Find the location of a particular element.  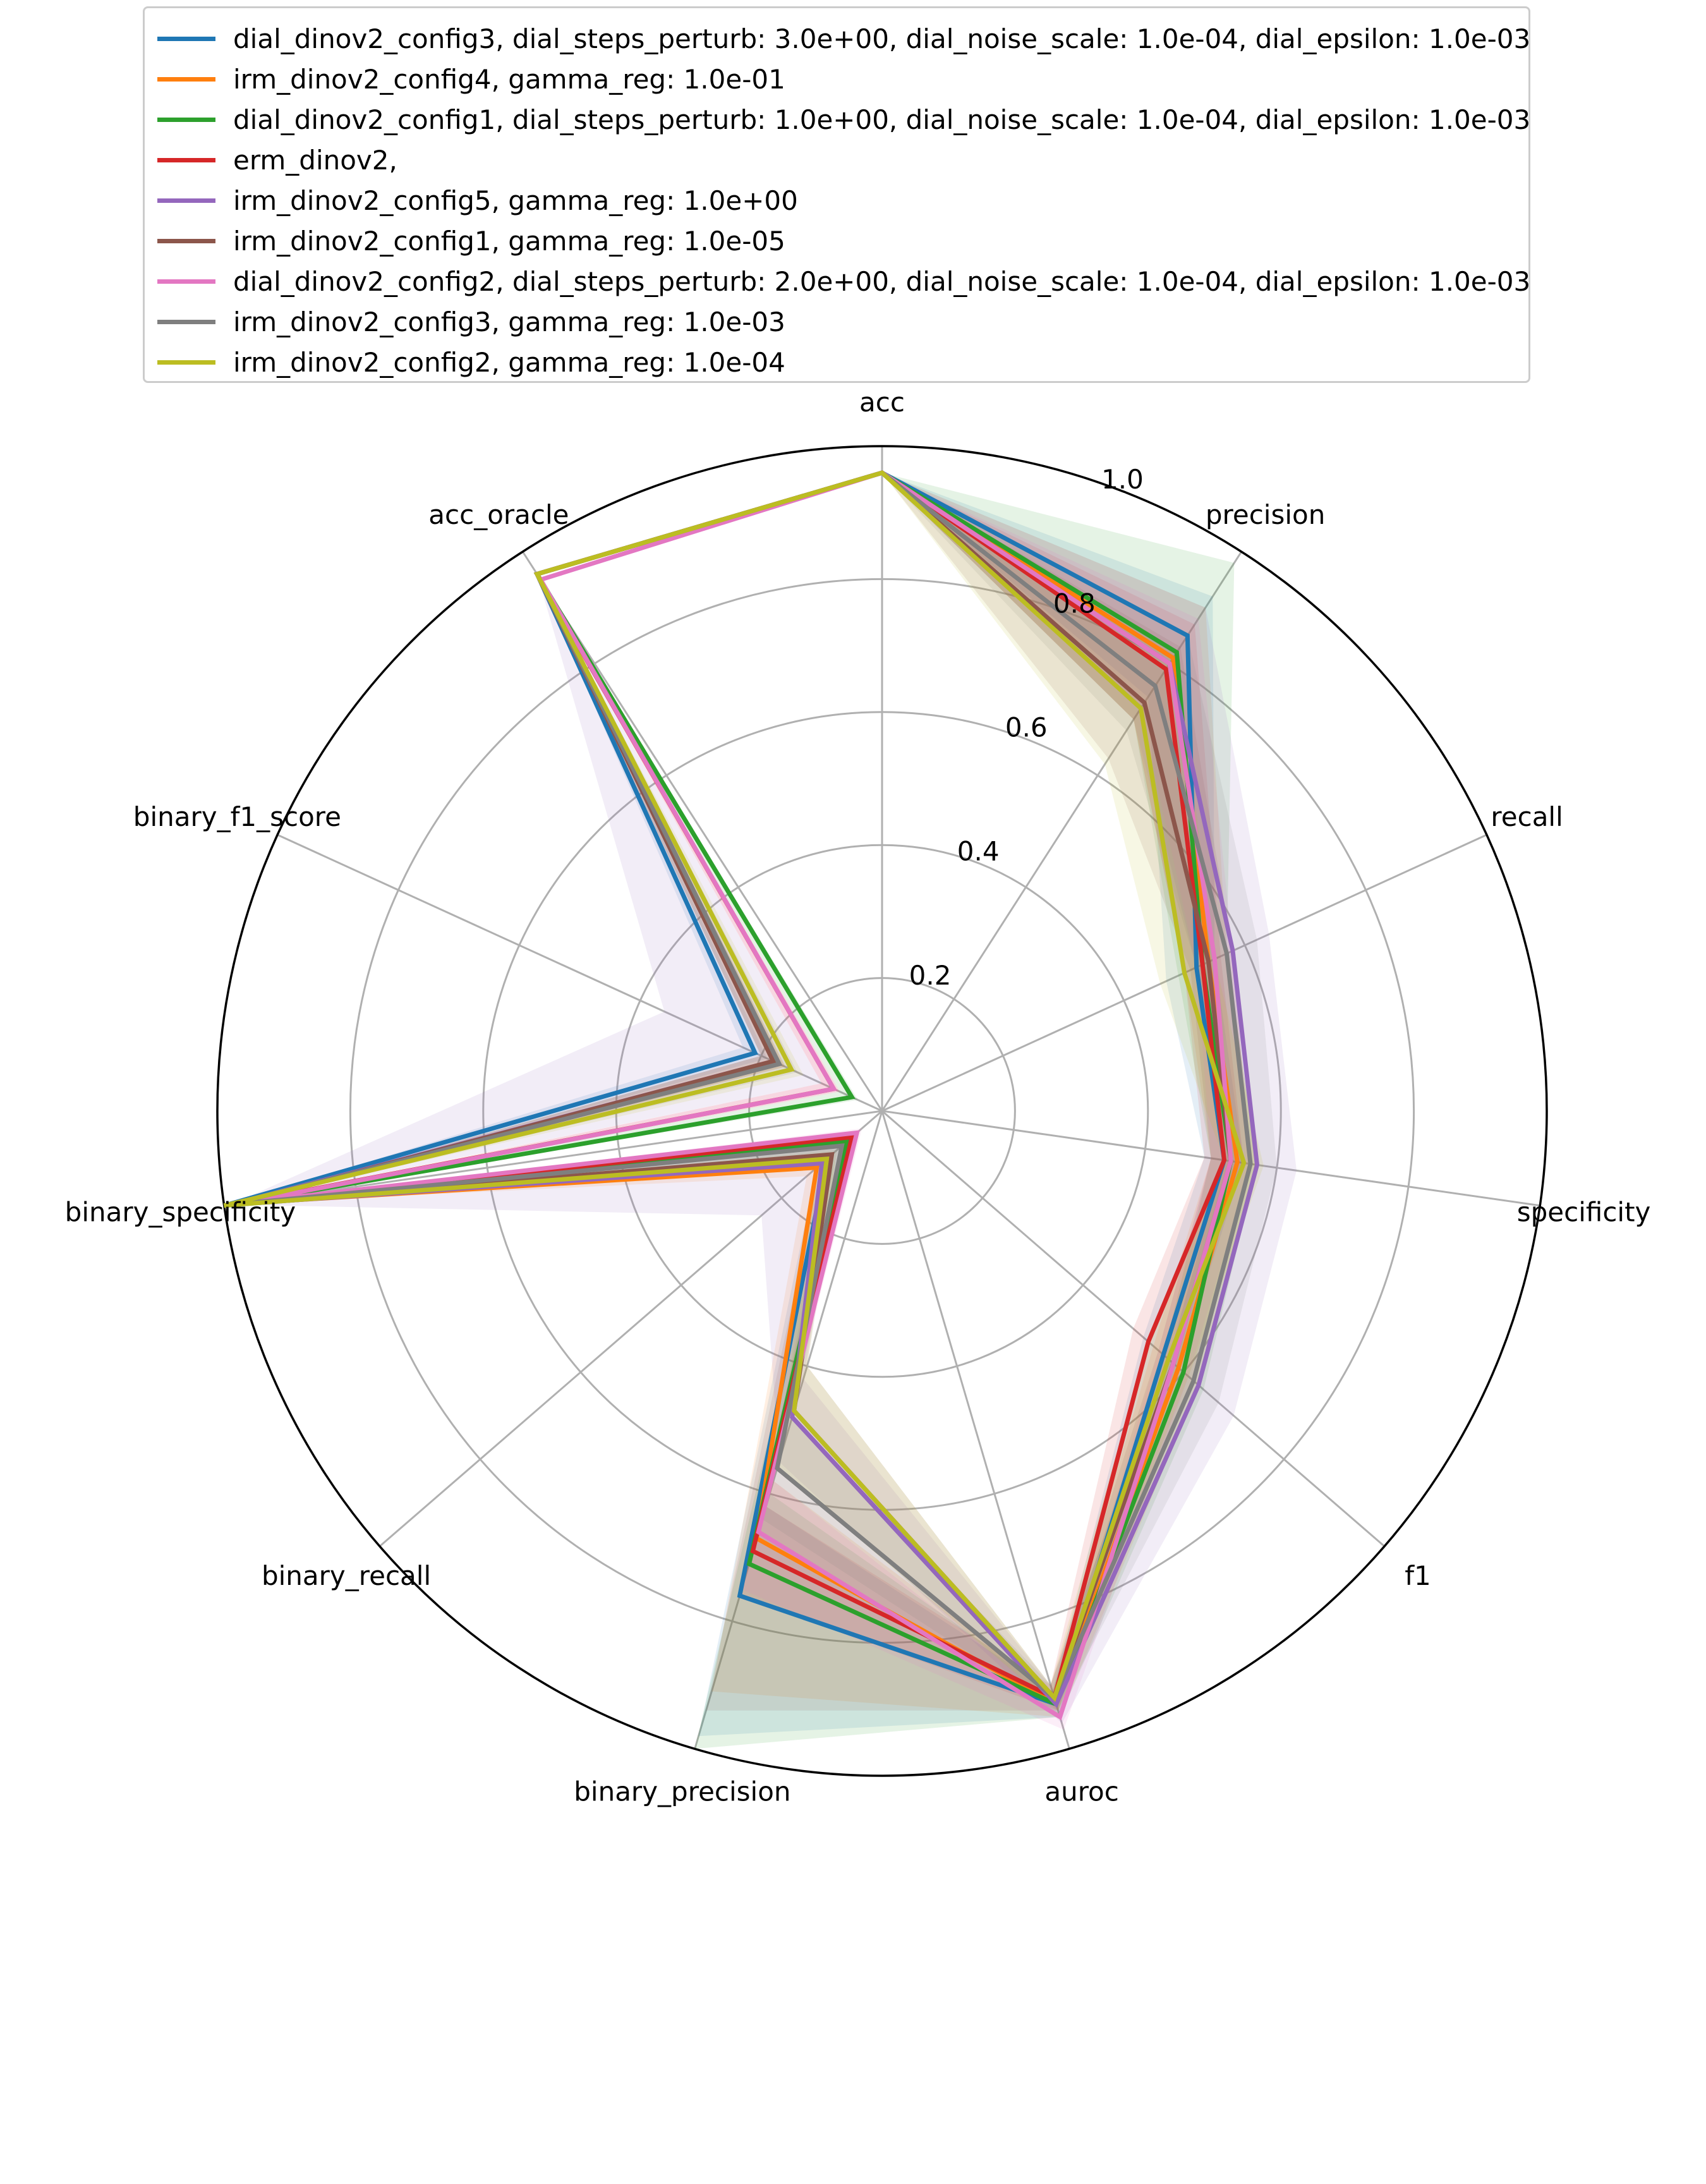

axis-label-binary-recall: binary_recall is located at coordinates (347, 1575).